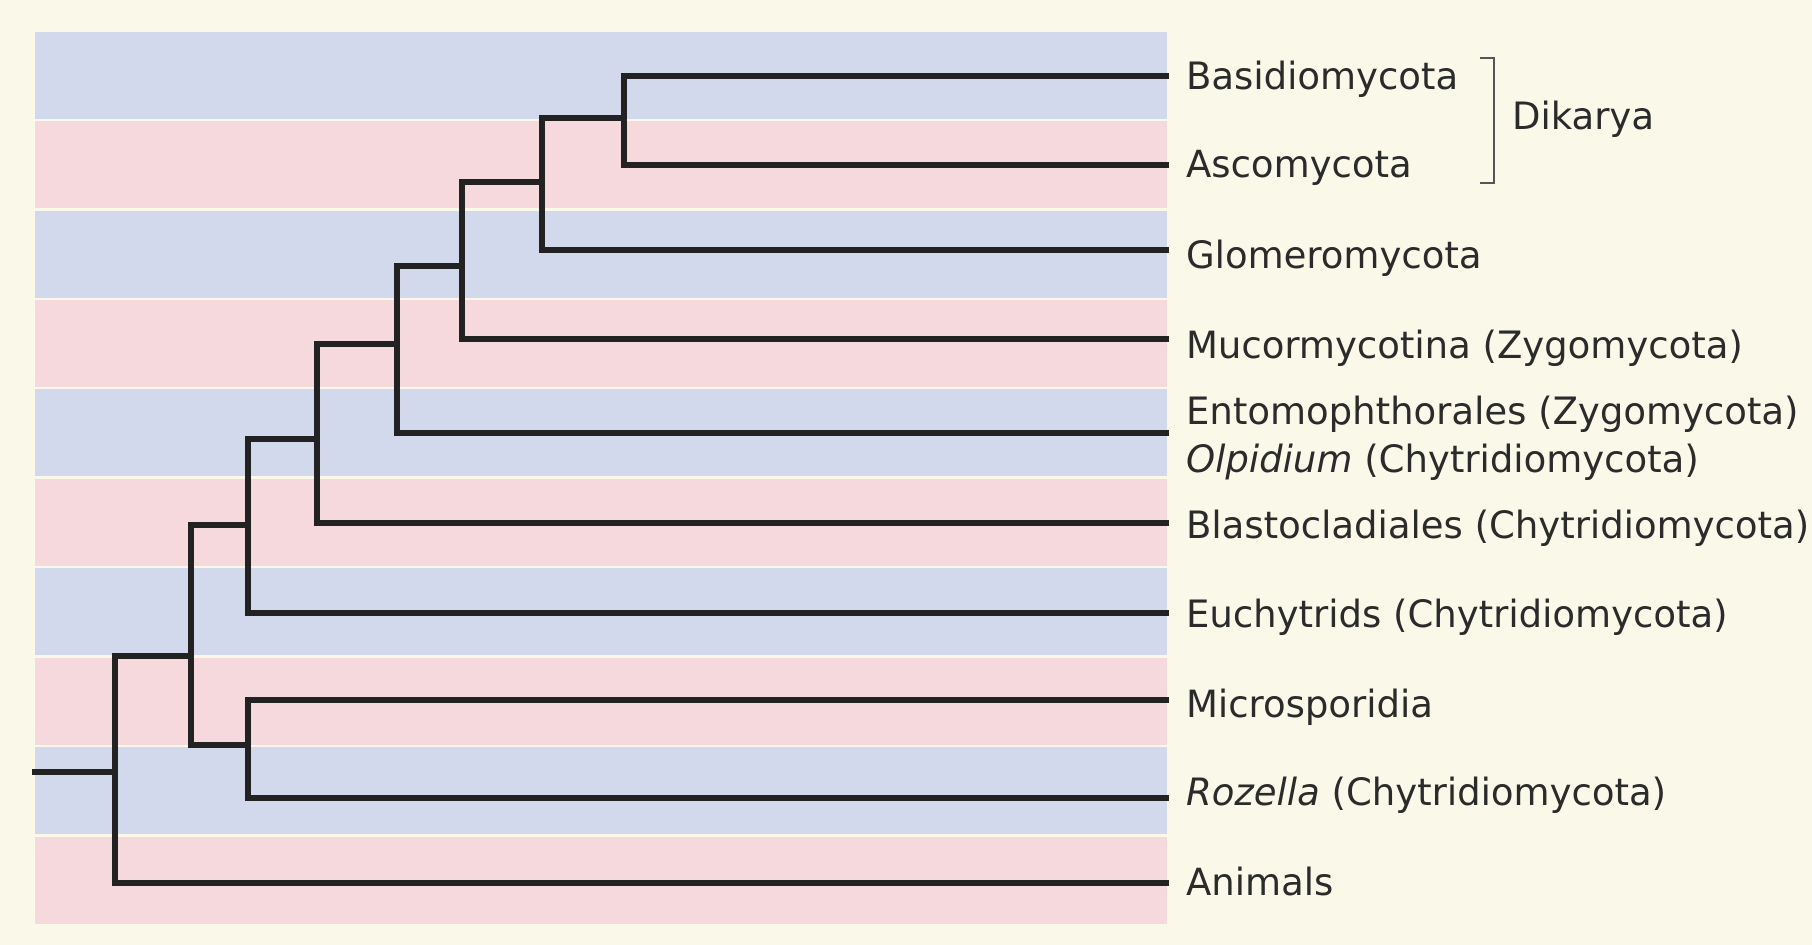 The height and width of the screenshot is (945, 1812). I want to click on taxon-label-rozella: Rozella (Chytridiomycota), so click(1426, 793).